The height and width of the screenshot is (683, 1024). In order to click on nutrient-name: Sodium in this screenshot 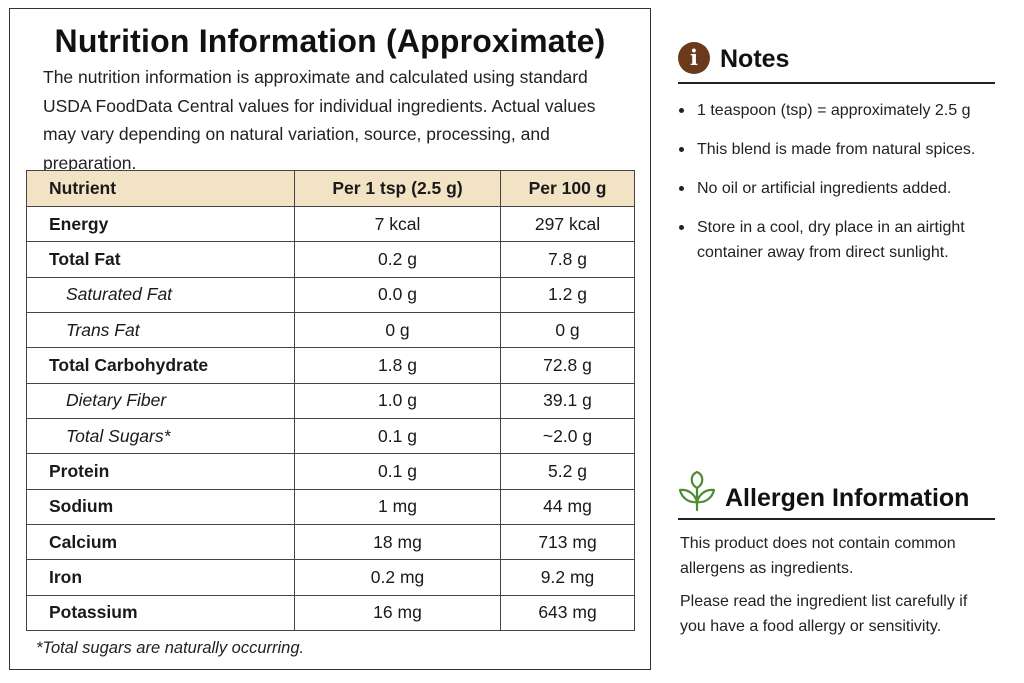, I will do `click(160, 506)`.